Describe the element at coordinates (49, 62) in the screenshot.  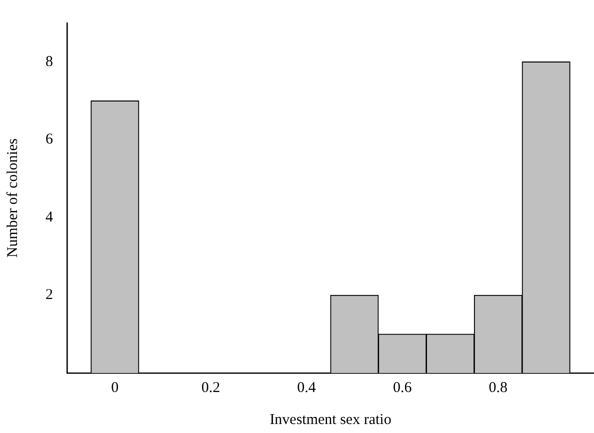
I see `y-tick-label: 8` at that location.